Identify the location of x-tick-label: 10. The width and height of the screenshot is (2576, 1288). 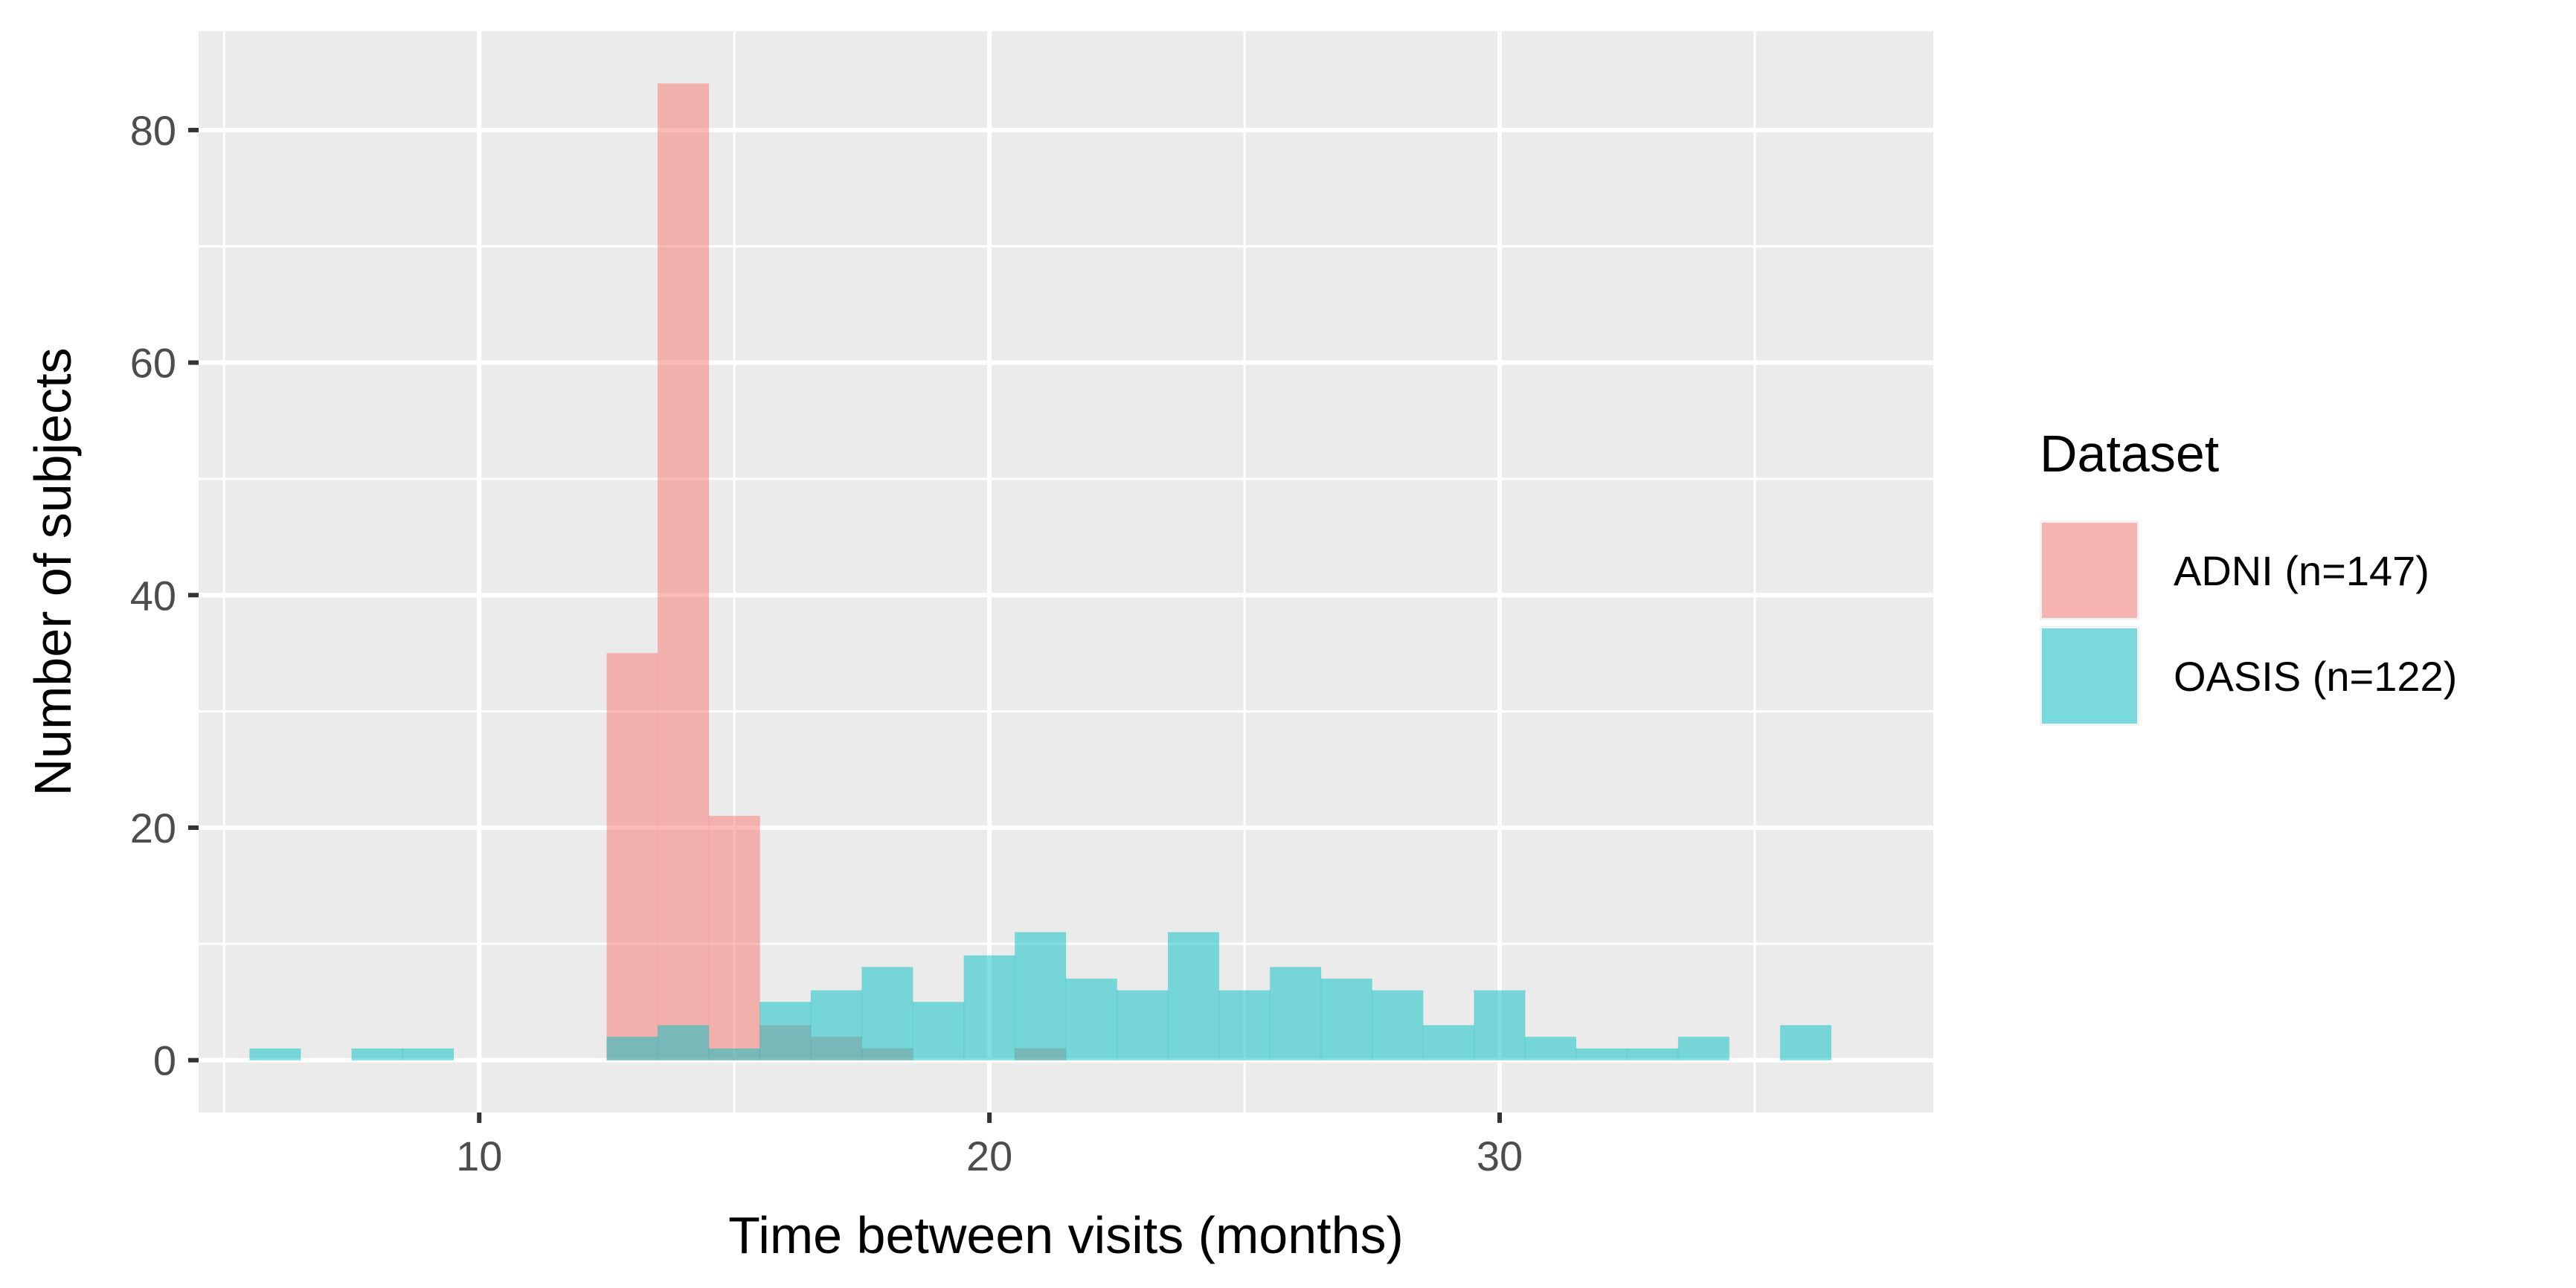
(479, 1156).